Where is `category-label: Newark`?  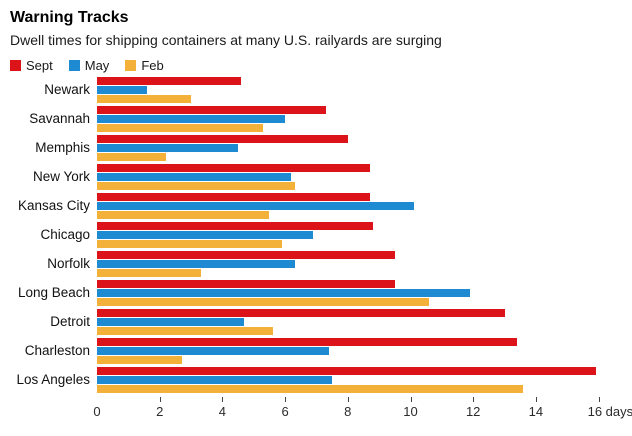
category-label: Newark is located at coordinates (67, 89).